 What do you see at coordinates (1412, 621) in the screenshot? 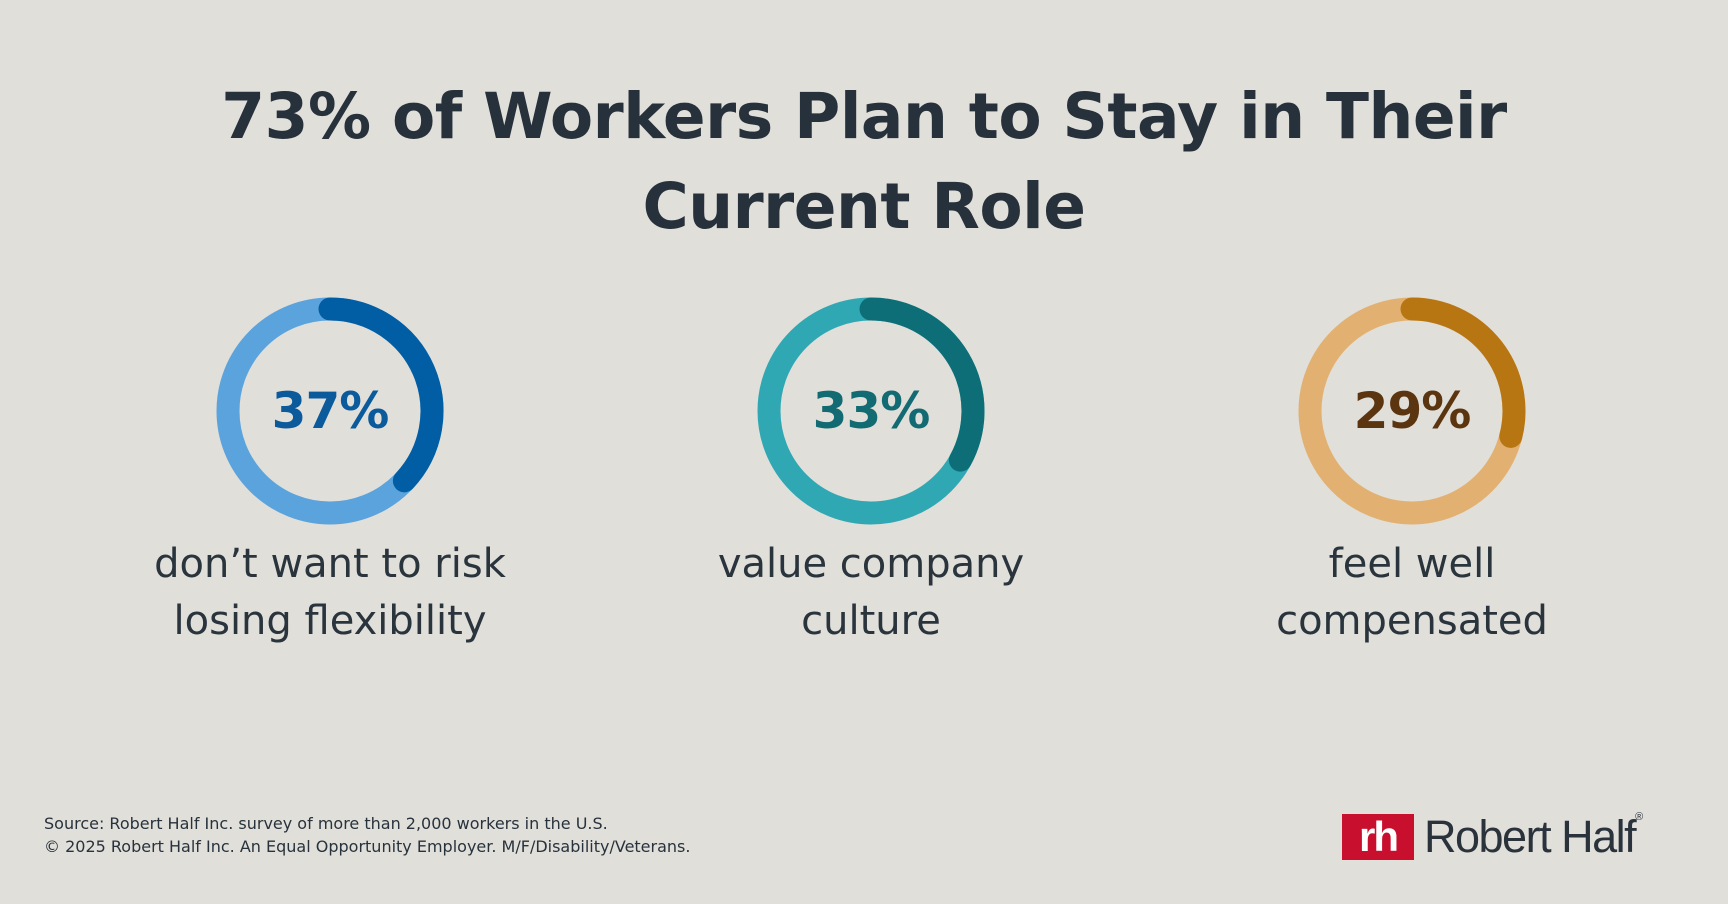
I see `caption-line-2: compensated` at bounding box center [1412, 621].